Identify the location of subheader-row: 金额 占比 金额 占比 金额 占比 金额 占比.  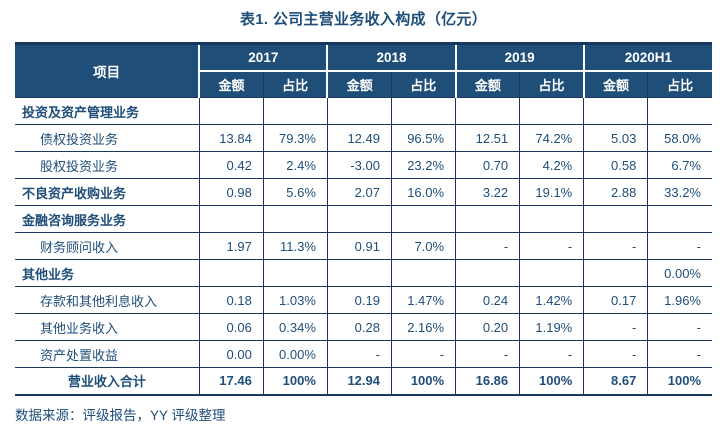
(363, 83).